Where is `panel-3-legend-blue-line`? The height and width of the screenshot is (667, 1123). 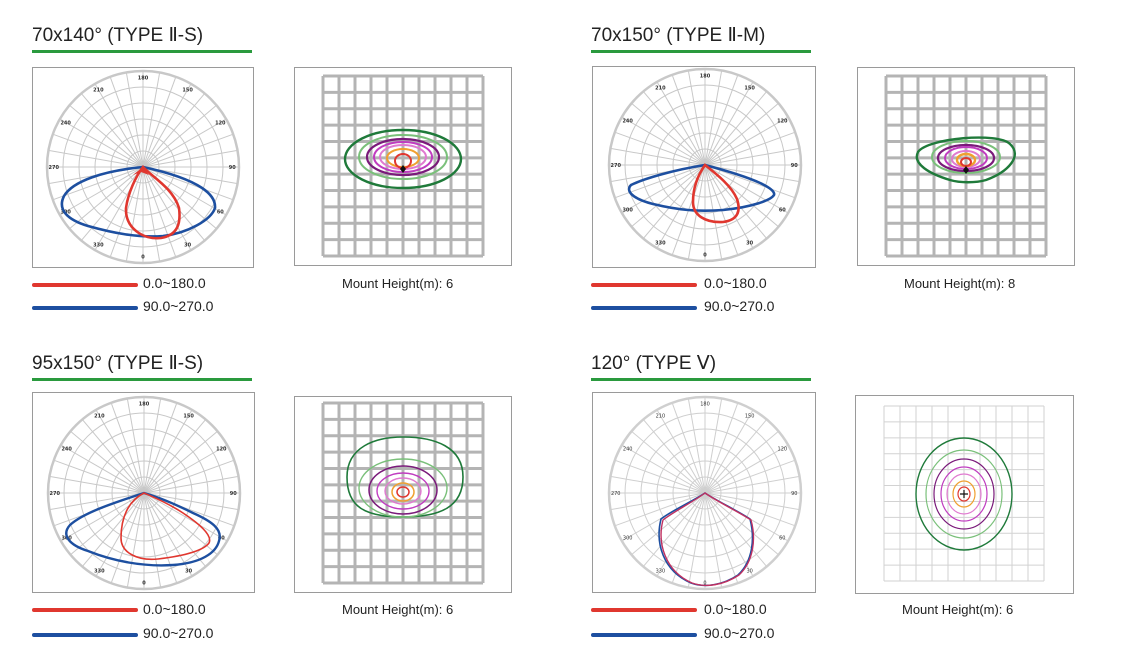
panel-3-legend-blue-line is located at coordinates (85, 635).